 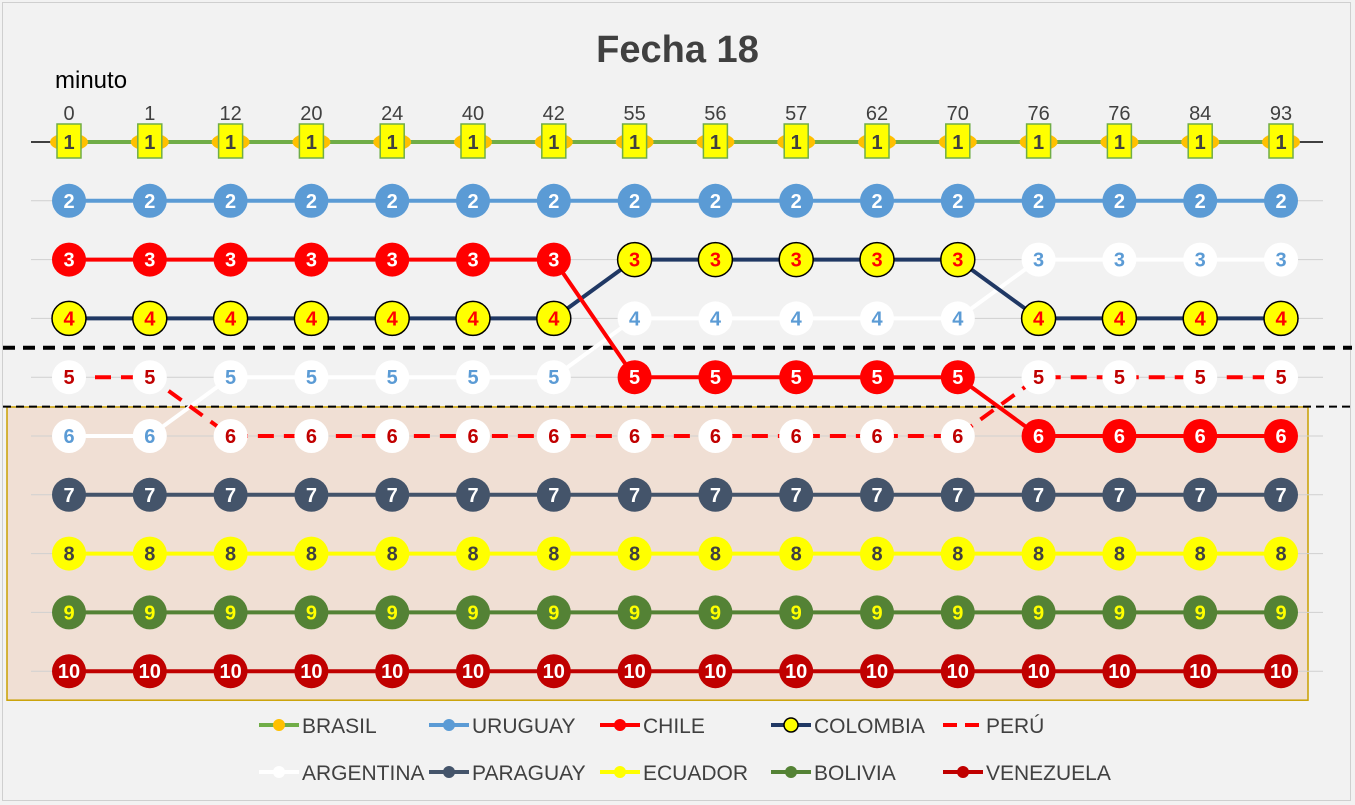 I want to click on data-label: 4, so click(x=716, y=319).